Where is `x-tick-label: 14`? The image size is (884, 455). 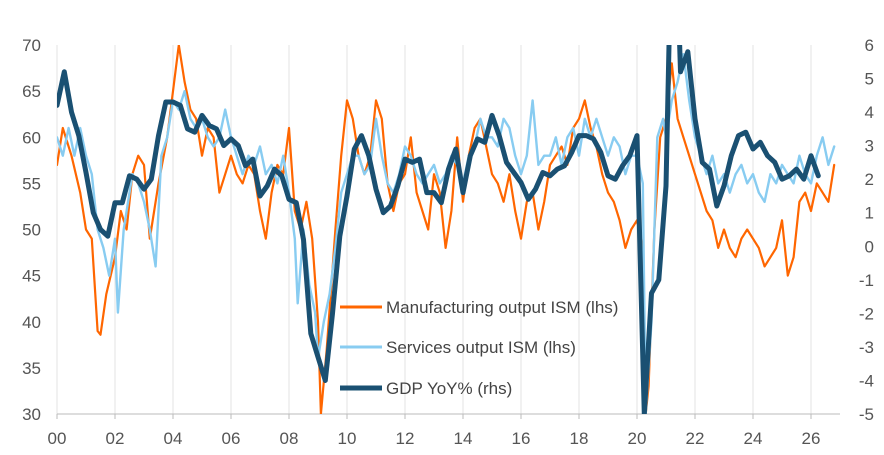 x-tick-label: 14 is located at coordinates (463, 438).